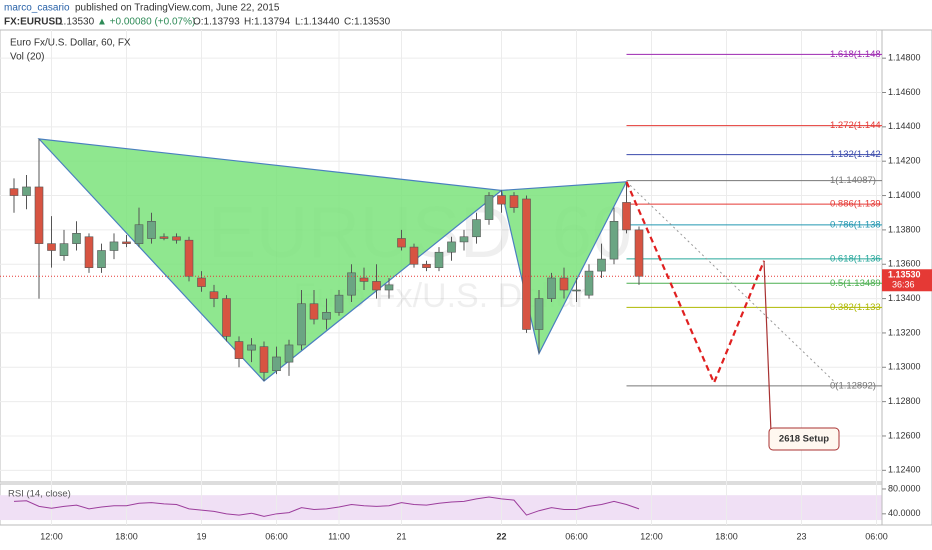 This screenshot has height=550, width=932. What do you see at coordinates (904, 58) in the screenshot?
I see `y-tick-label: 1.14800` at bounding box center [904, 58].